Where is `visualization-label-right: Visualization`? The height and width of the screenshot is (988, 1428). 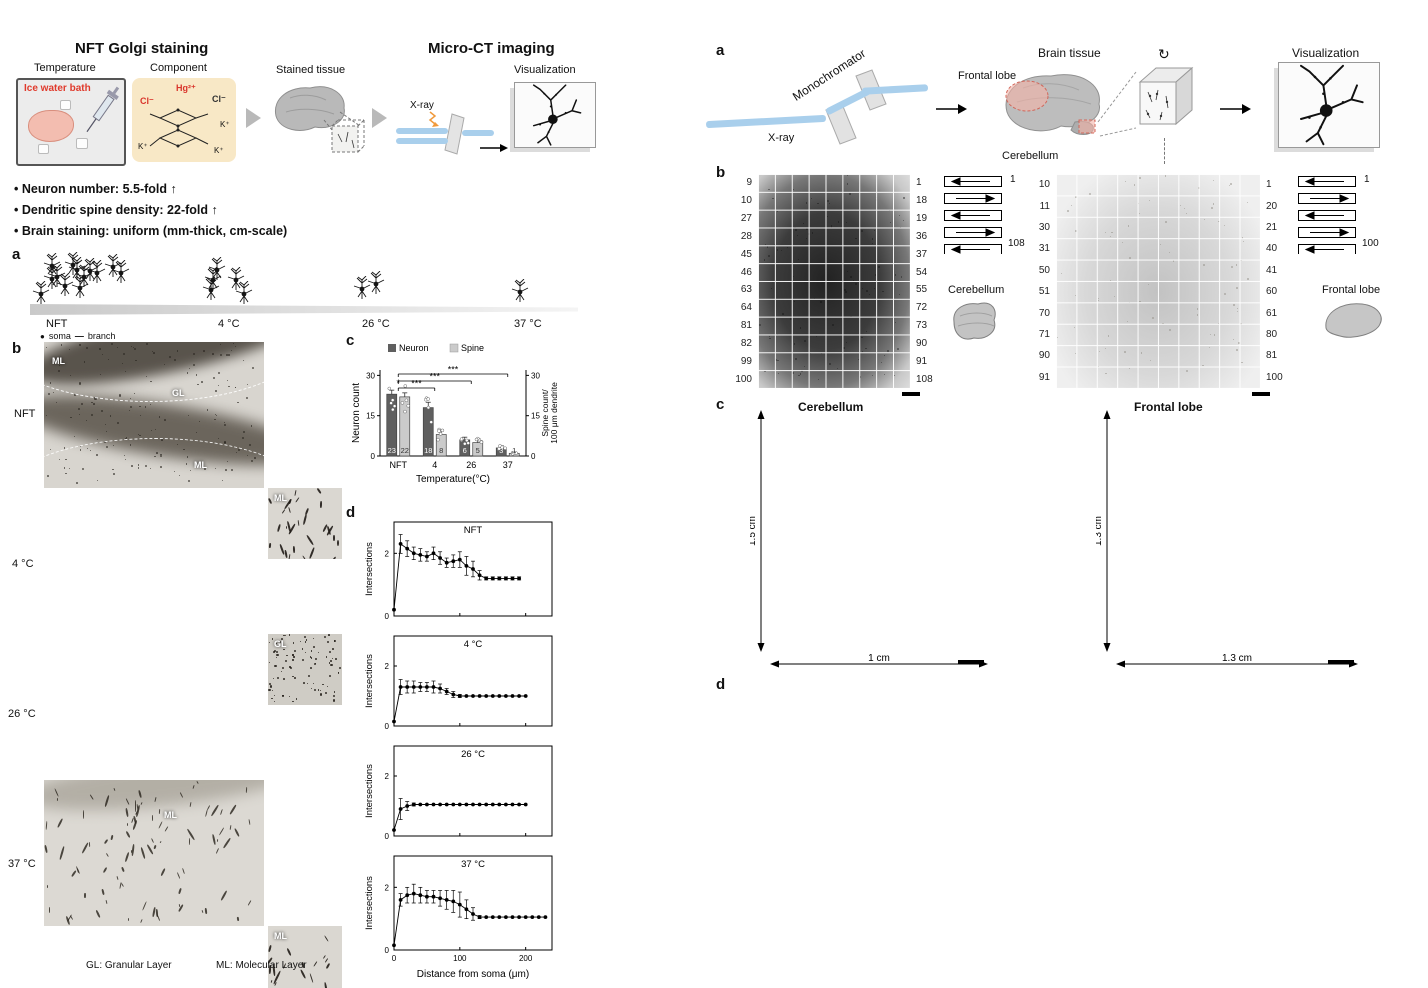
visualization-label-right: Visualization is located at coordinates (1326, 53).